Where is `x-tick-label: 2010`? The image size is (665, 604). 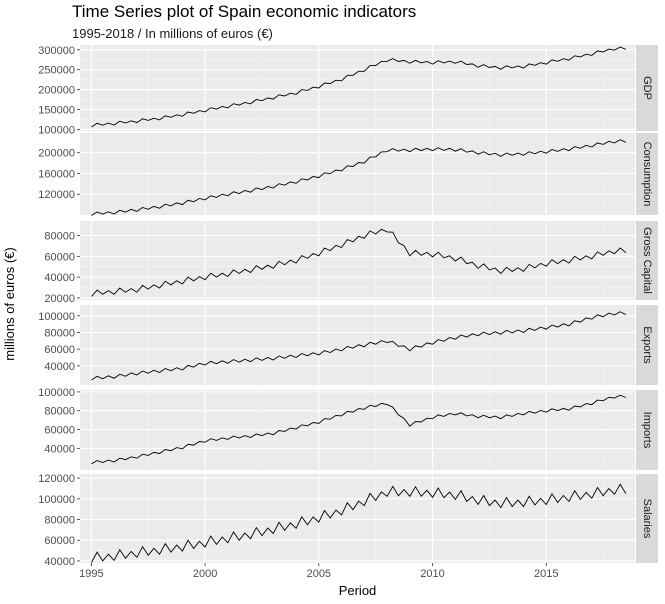
x-tick-label: 2010 is located at coordinates (432, 574).